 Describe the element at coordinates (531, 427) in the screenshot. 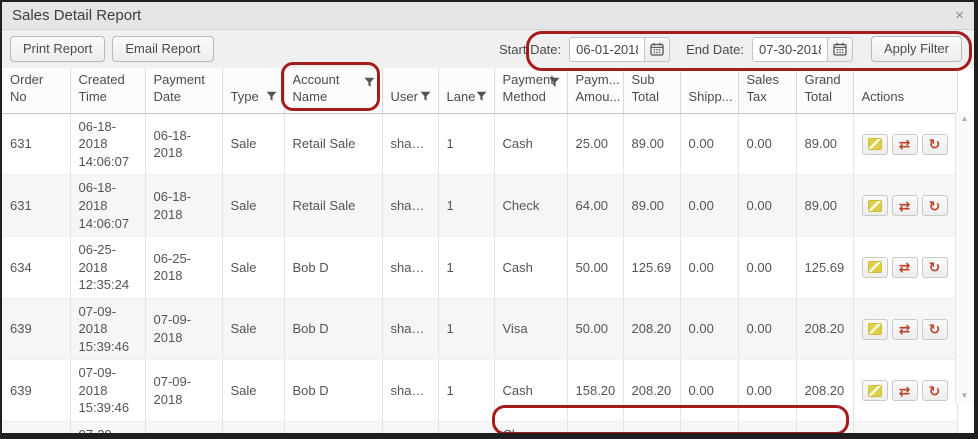

I see `cell-payment-method: Charge to Account` at that location.